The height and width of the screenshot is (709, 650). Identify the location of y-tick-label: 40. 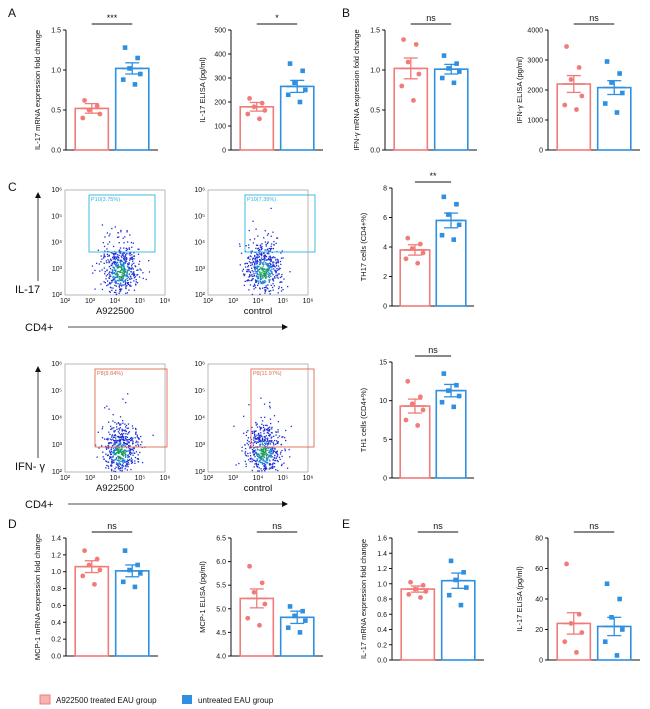
(539, 600).